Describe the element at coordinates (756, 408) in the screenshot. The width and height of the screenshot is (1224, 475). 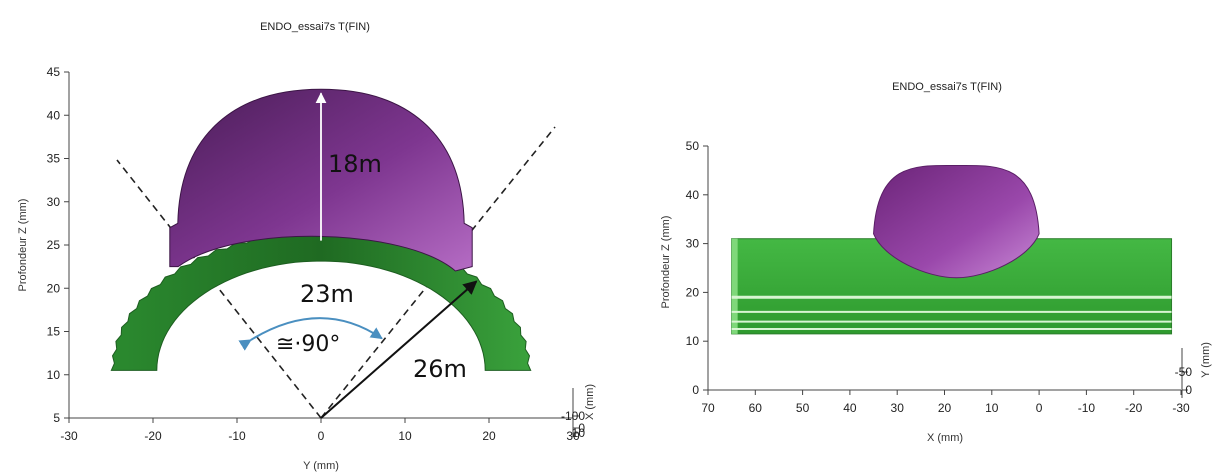
I see `right-x-tick-label: 60` at that location.